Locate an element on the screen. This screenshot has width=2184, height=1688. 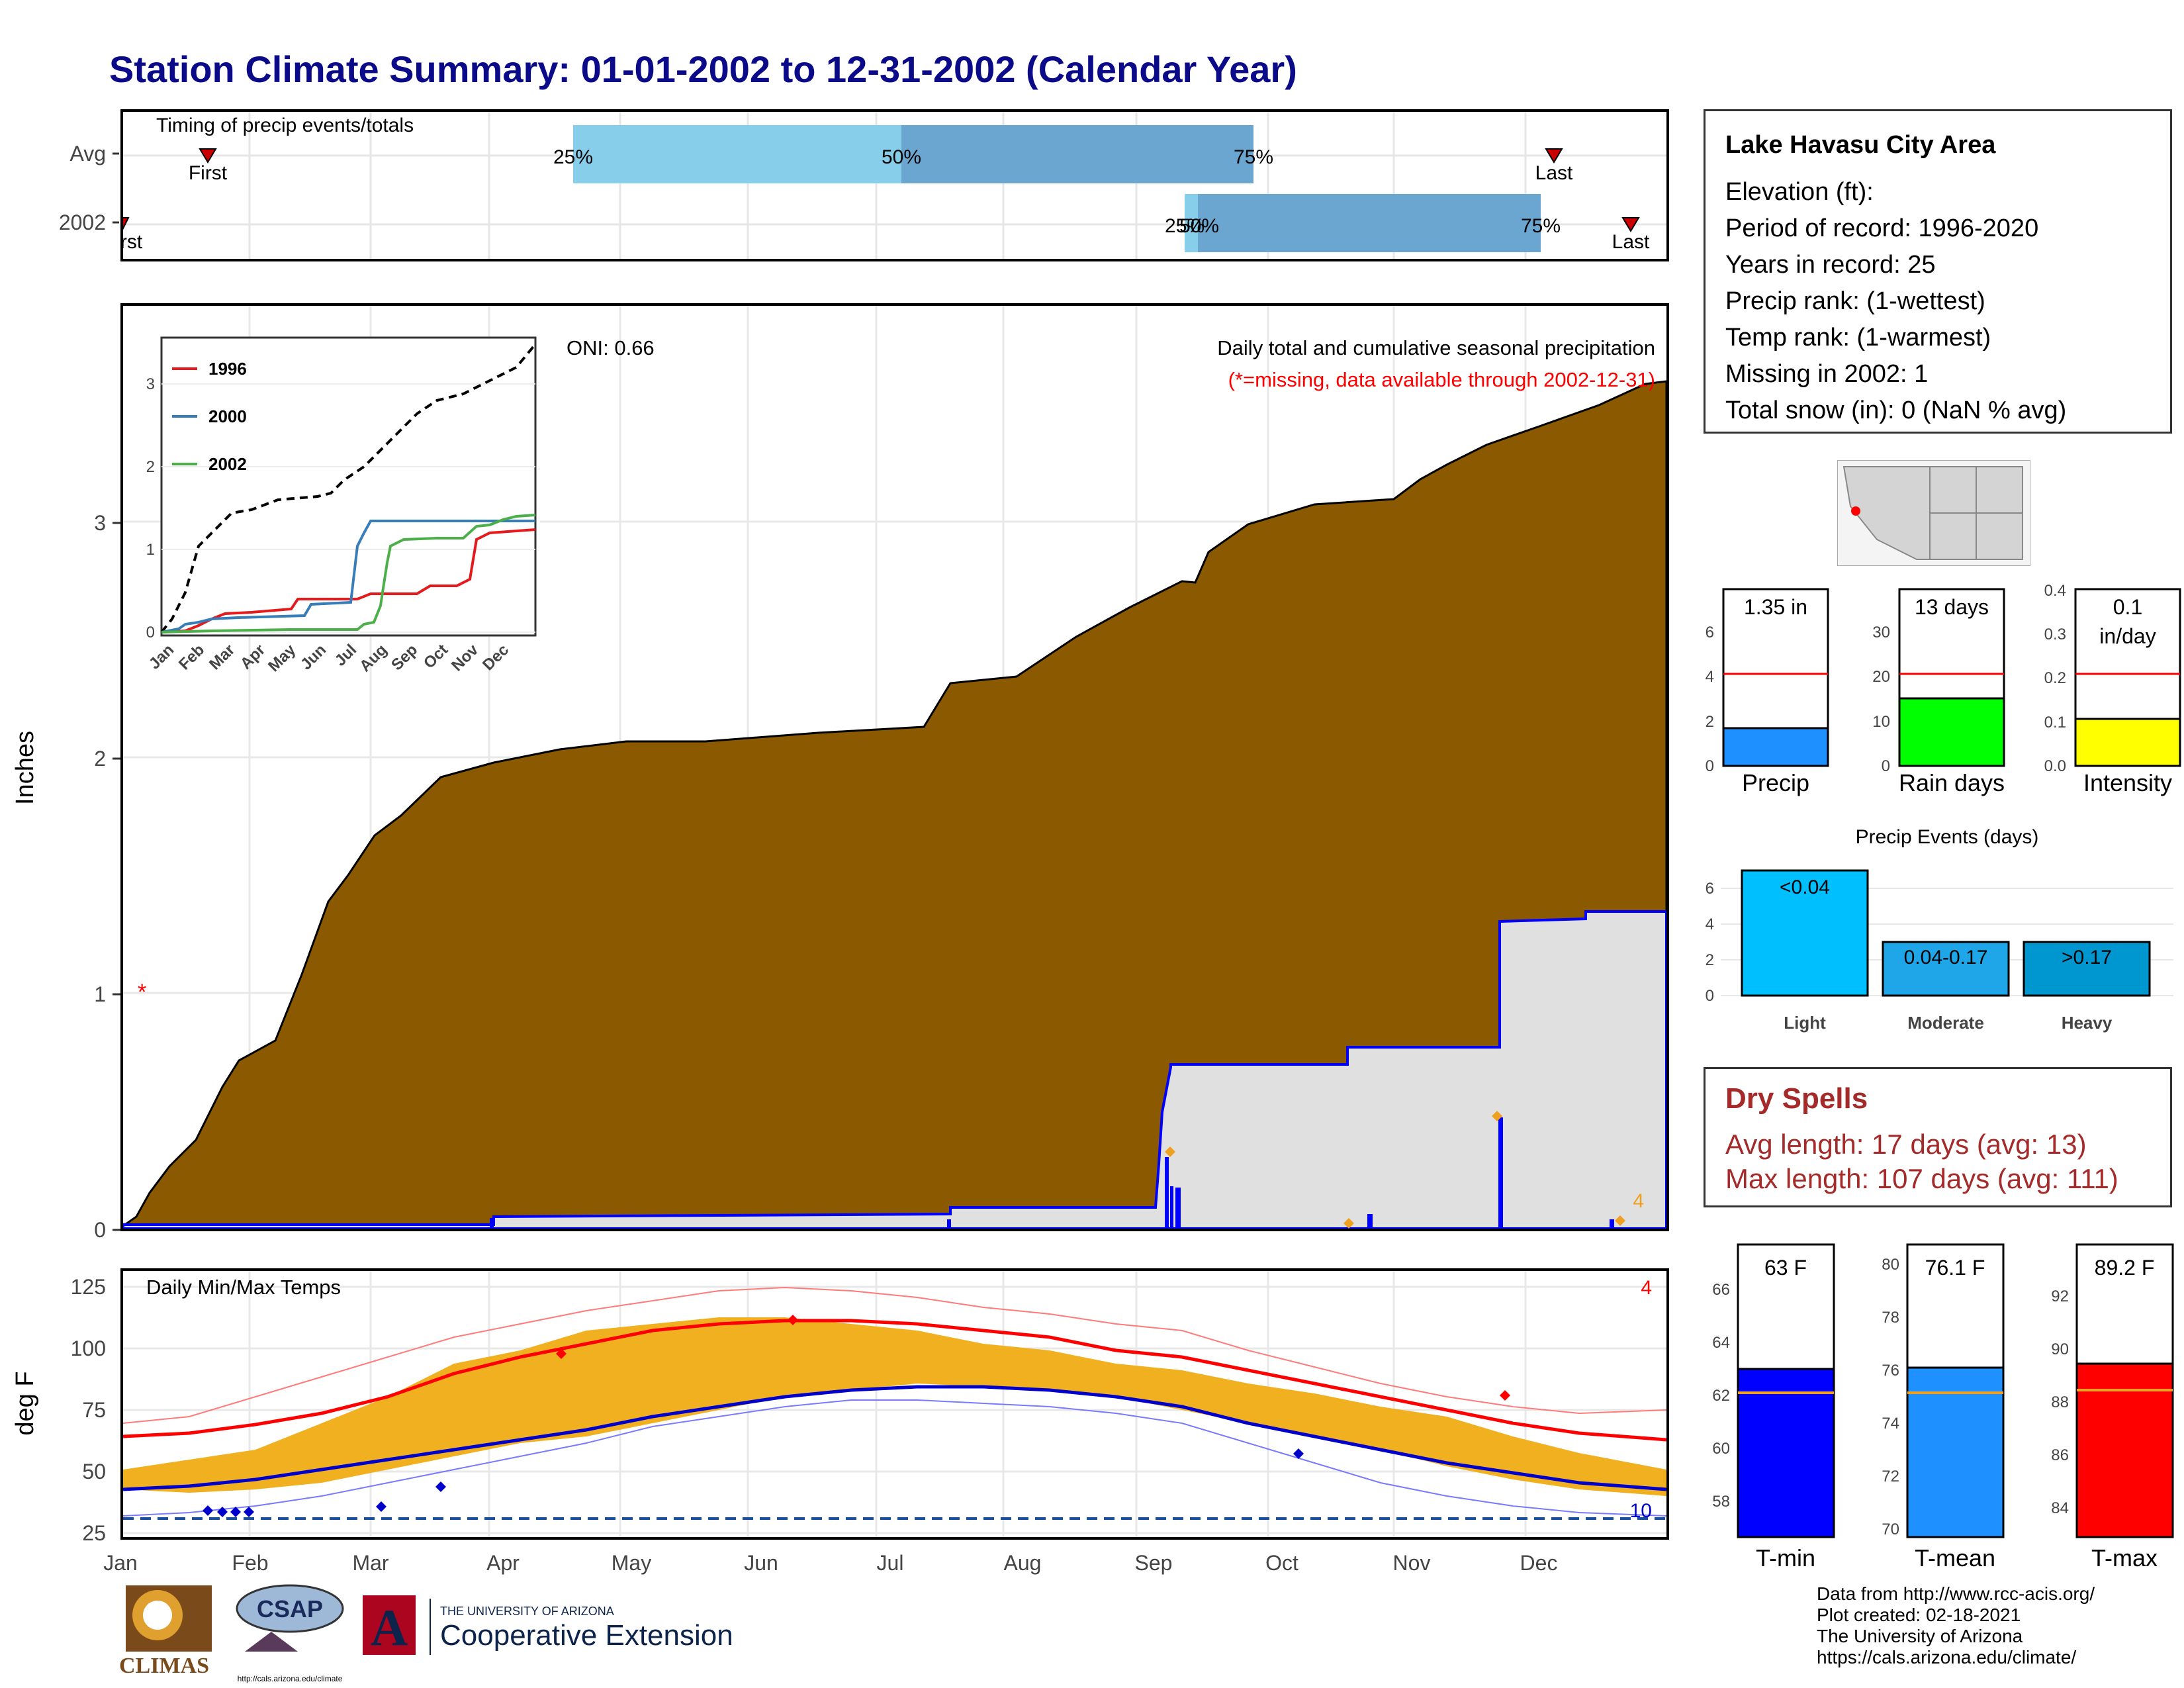
inset-xtick: Mar is located at coordinates (222, 657).